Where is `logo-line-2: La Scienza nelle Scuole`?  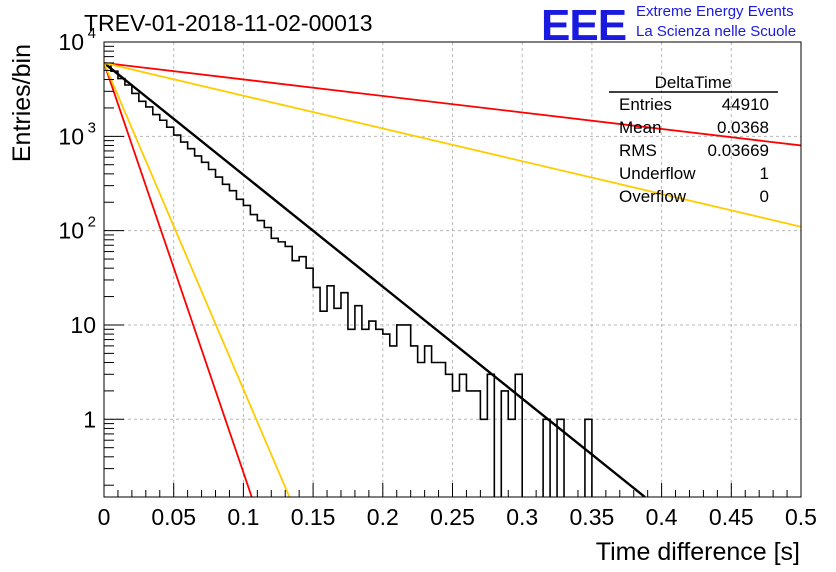 logo-line-2: La Scienza nelle Scuole is located at coordinates (716, 31).